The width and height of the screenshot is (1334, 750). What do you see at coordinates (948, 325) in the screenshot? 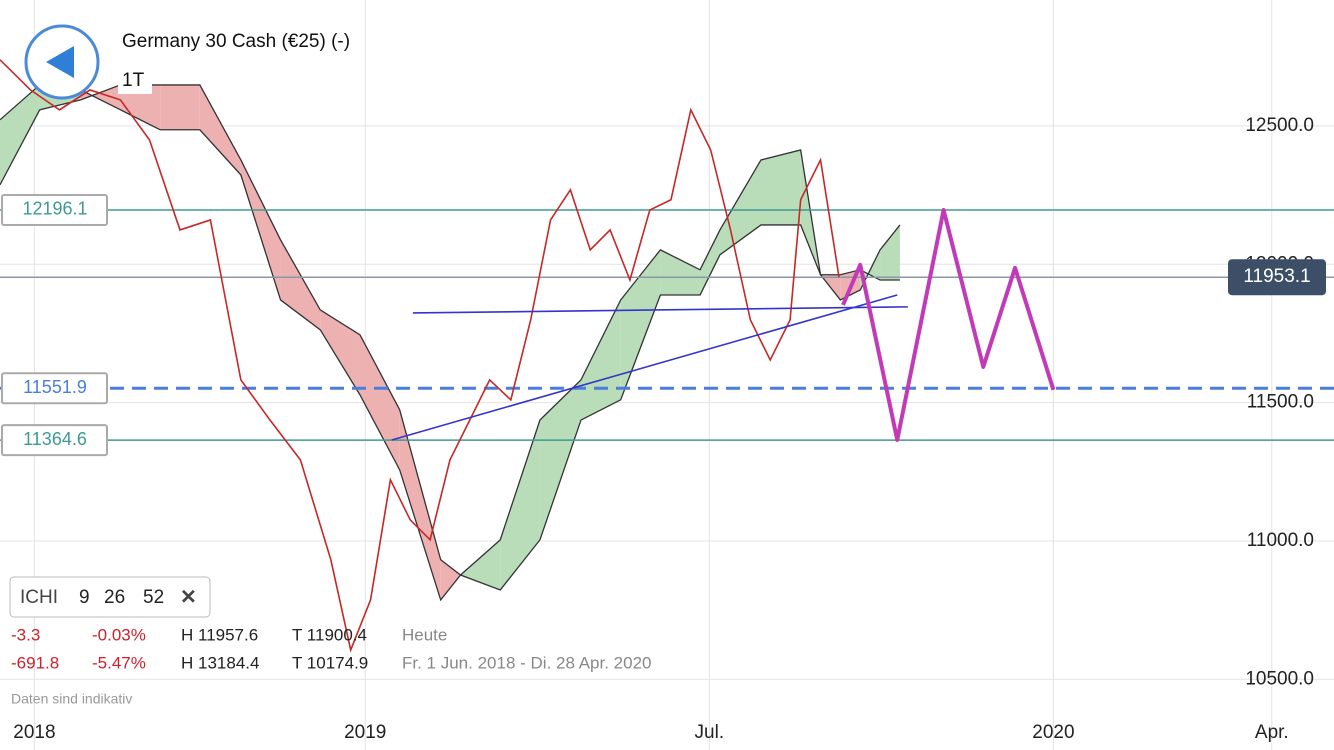
I see `projection-line` at bounding box center [948, 325].